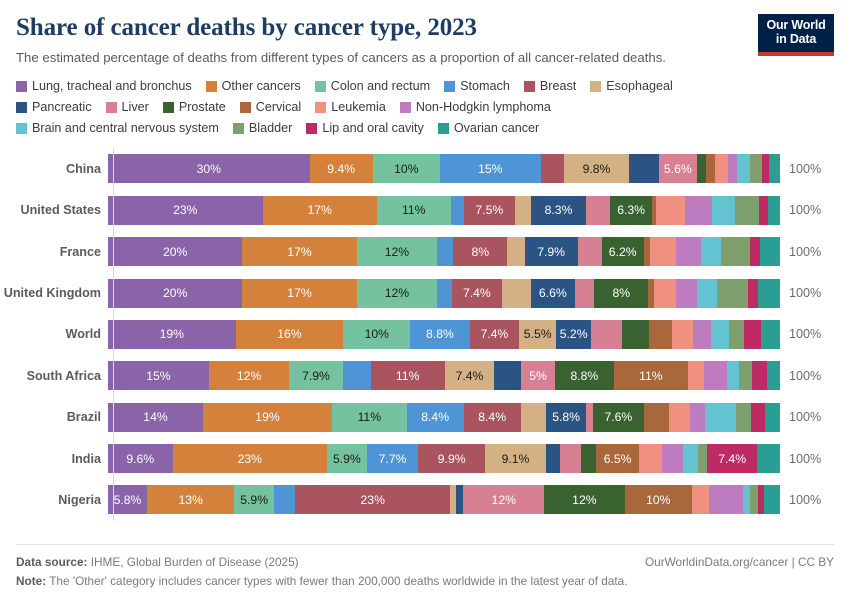 The height and width of the screenshot is (600, 850). What do you see at coordinates (488, 128) in the screenshot?
I see `legend-item-ovarian-cancer: Ovarian cancer` at bounding box center [488, 128].